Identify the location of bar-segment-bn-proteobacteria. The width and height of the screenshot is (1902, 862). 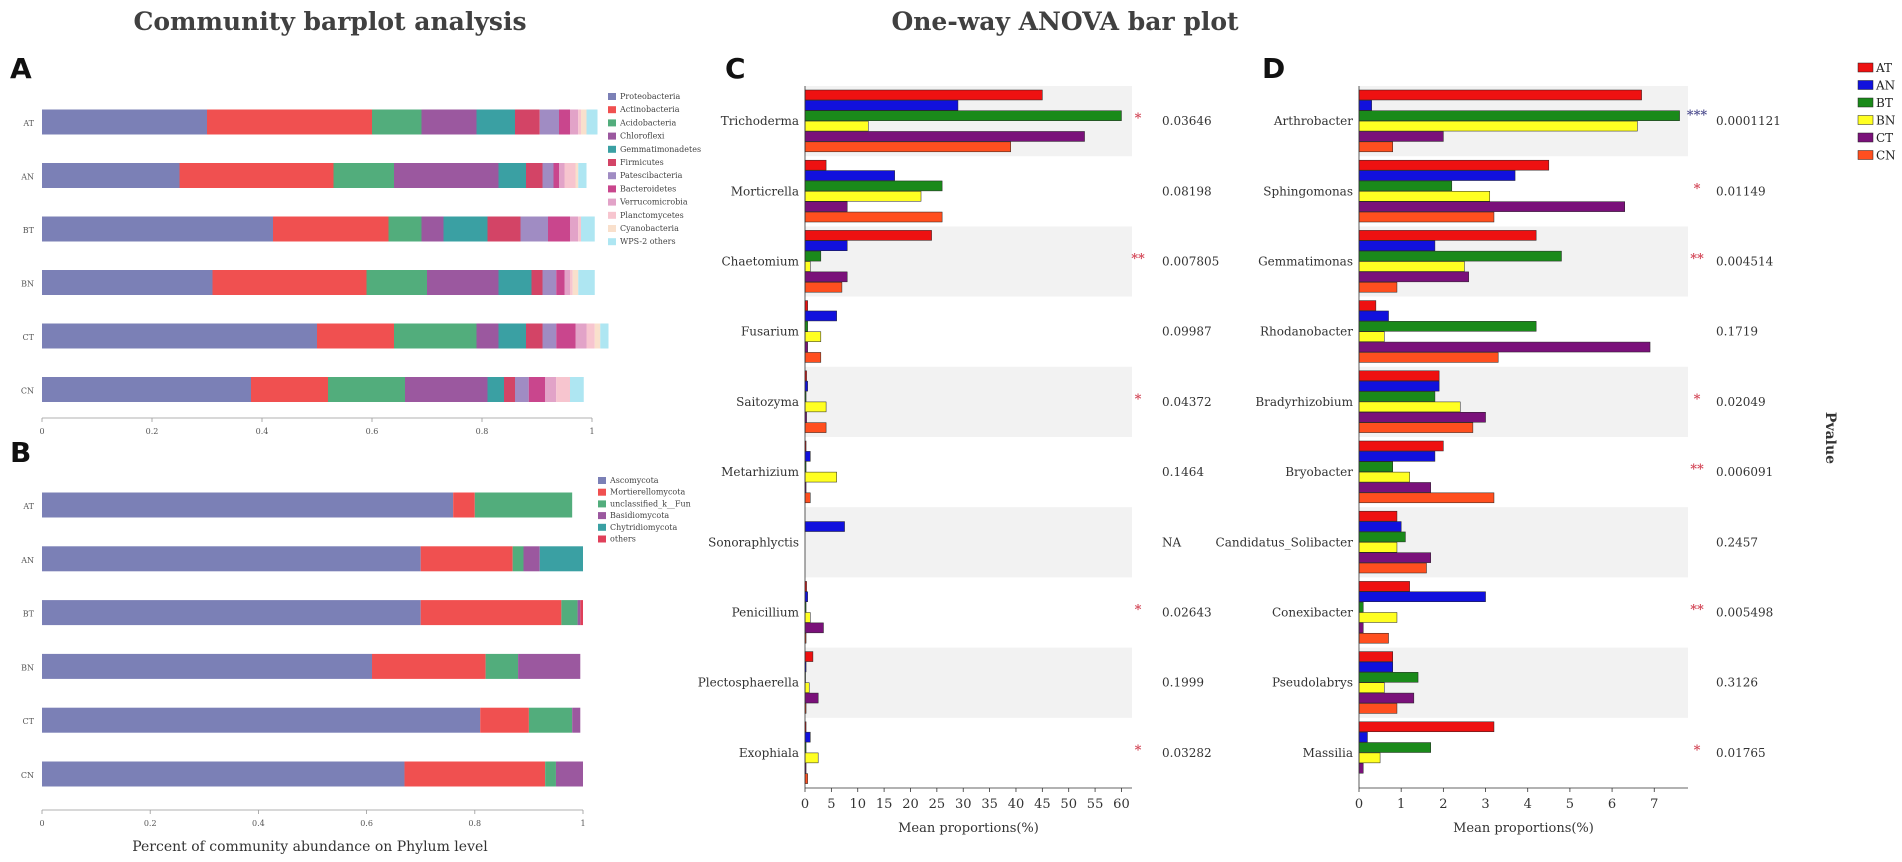
(127, 282).